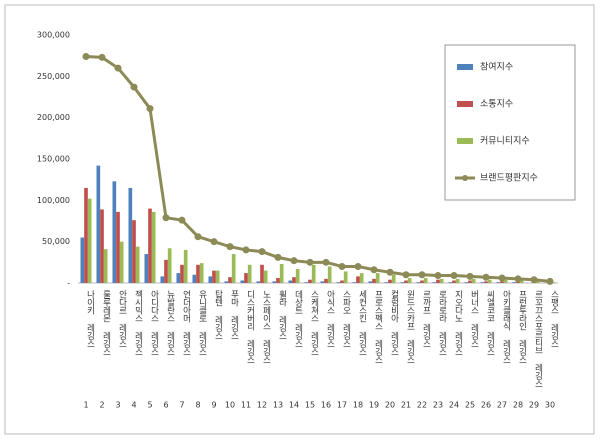  What do you see at coordinates (505, 141) in the screenshot?
I see `legend-label: 커뮤니티지수` at bounding box center [505, 141].